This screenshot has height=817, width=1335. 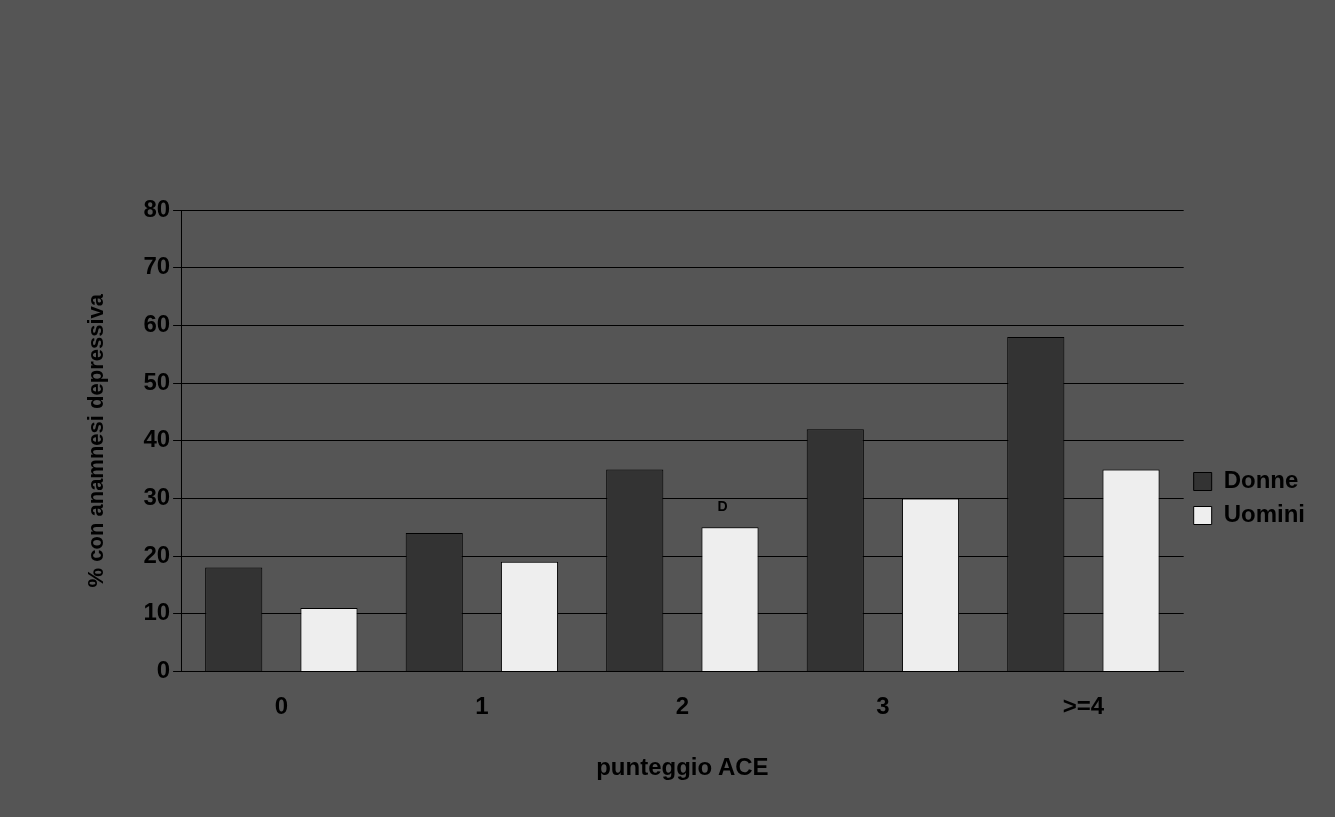 I want to click on x-tick-label: >=4, so click(x=1083, y=706).